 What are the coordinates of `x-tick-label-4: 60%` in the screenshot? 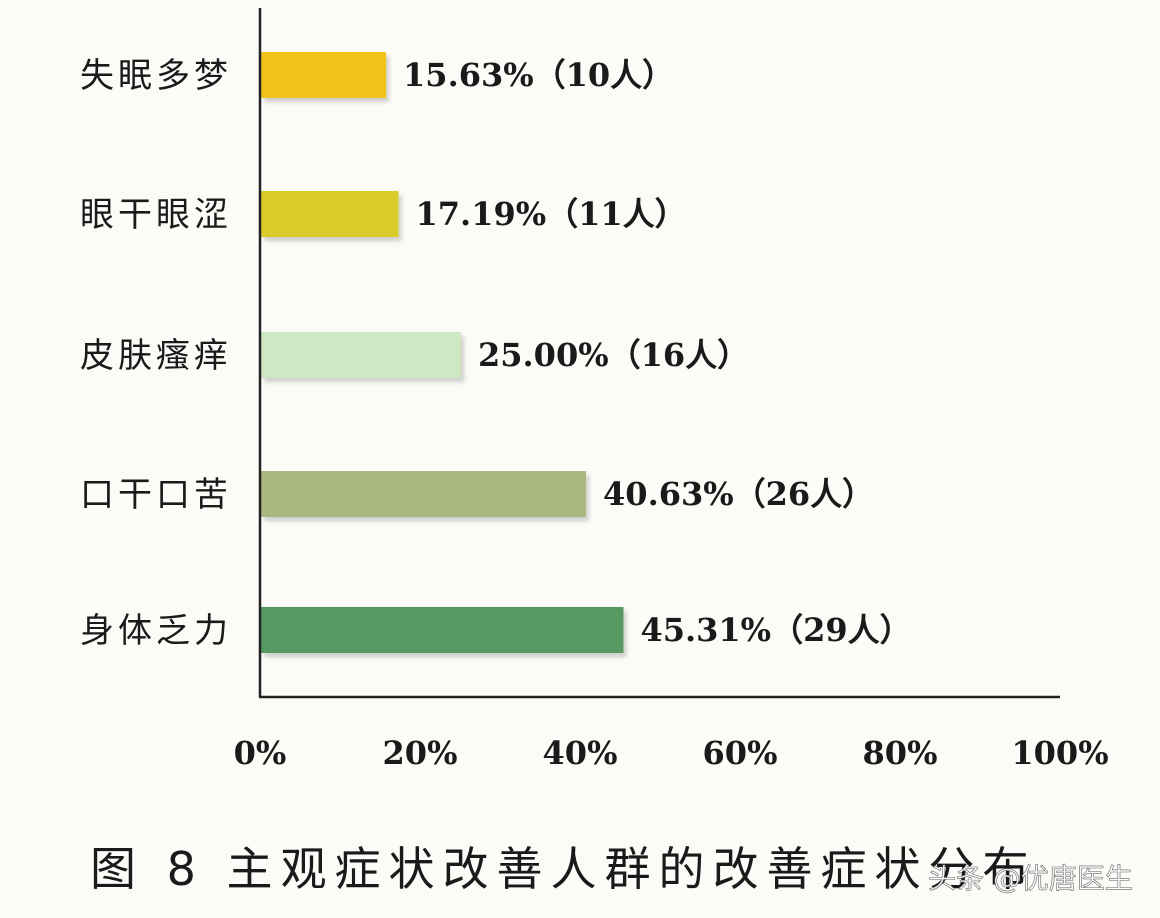 It's located at (740, 753).